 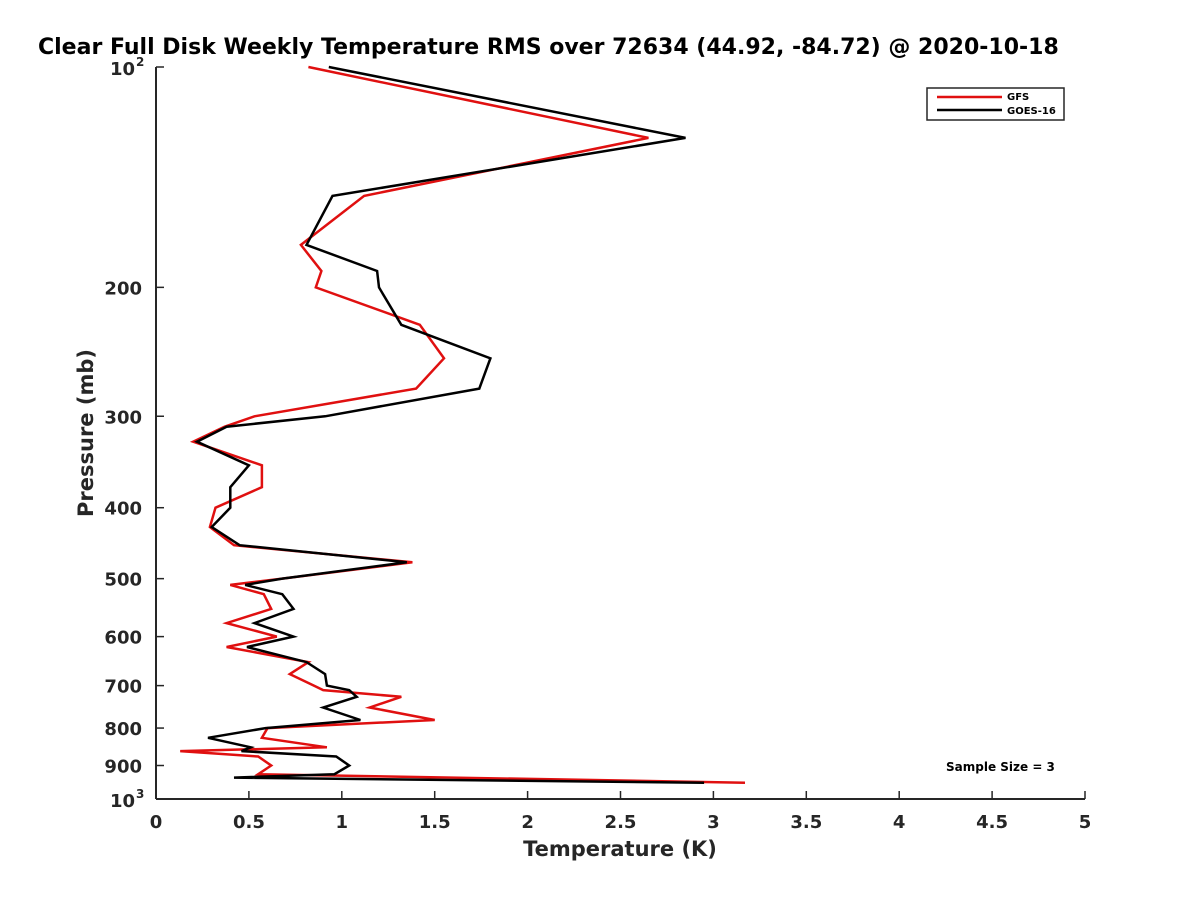 I want to click on legend: GFS GOES-16, so click(x=995, y=104).